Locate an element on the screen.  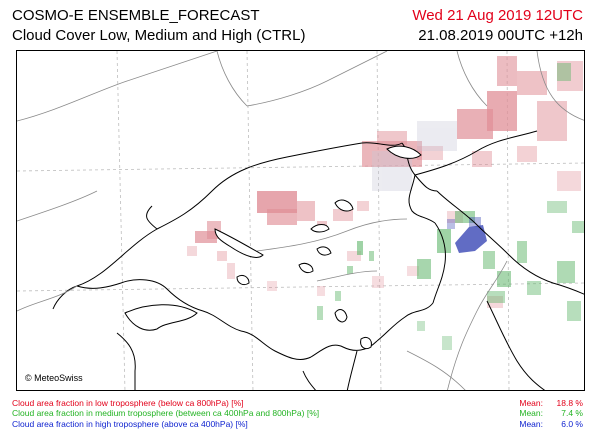
lake-biel is located at coordinates (243, 280).